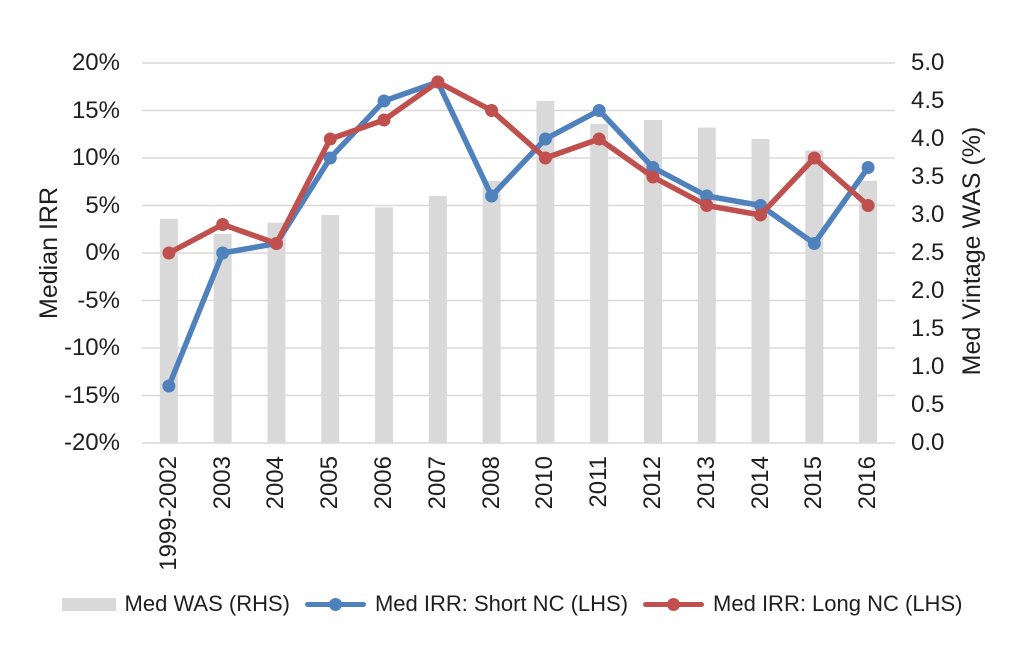  Describe the element at coordinates (928, 366) in the screenshot. I see `right-tick-label: 1.0` at that location.